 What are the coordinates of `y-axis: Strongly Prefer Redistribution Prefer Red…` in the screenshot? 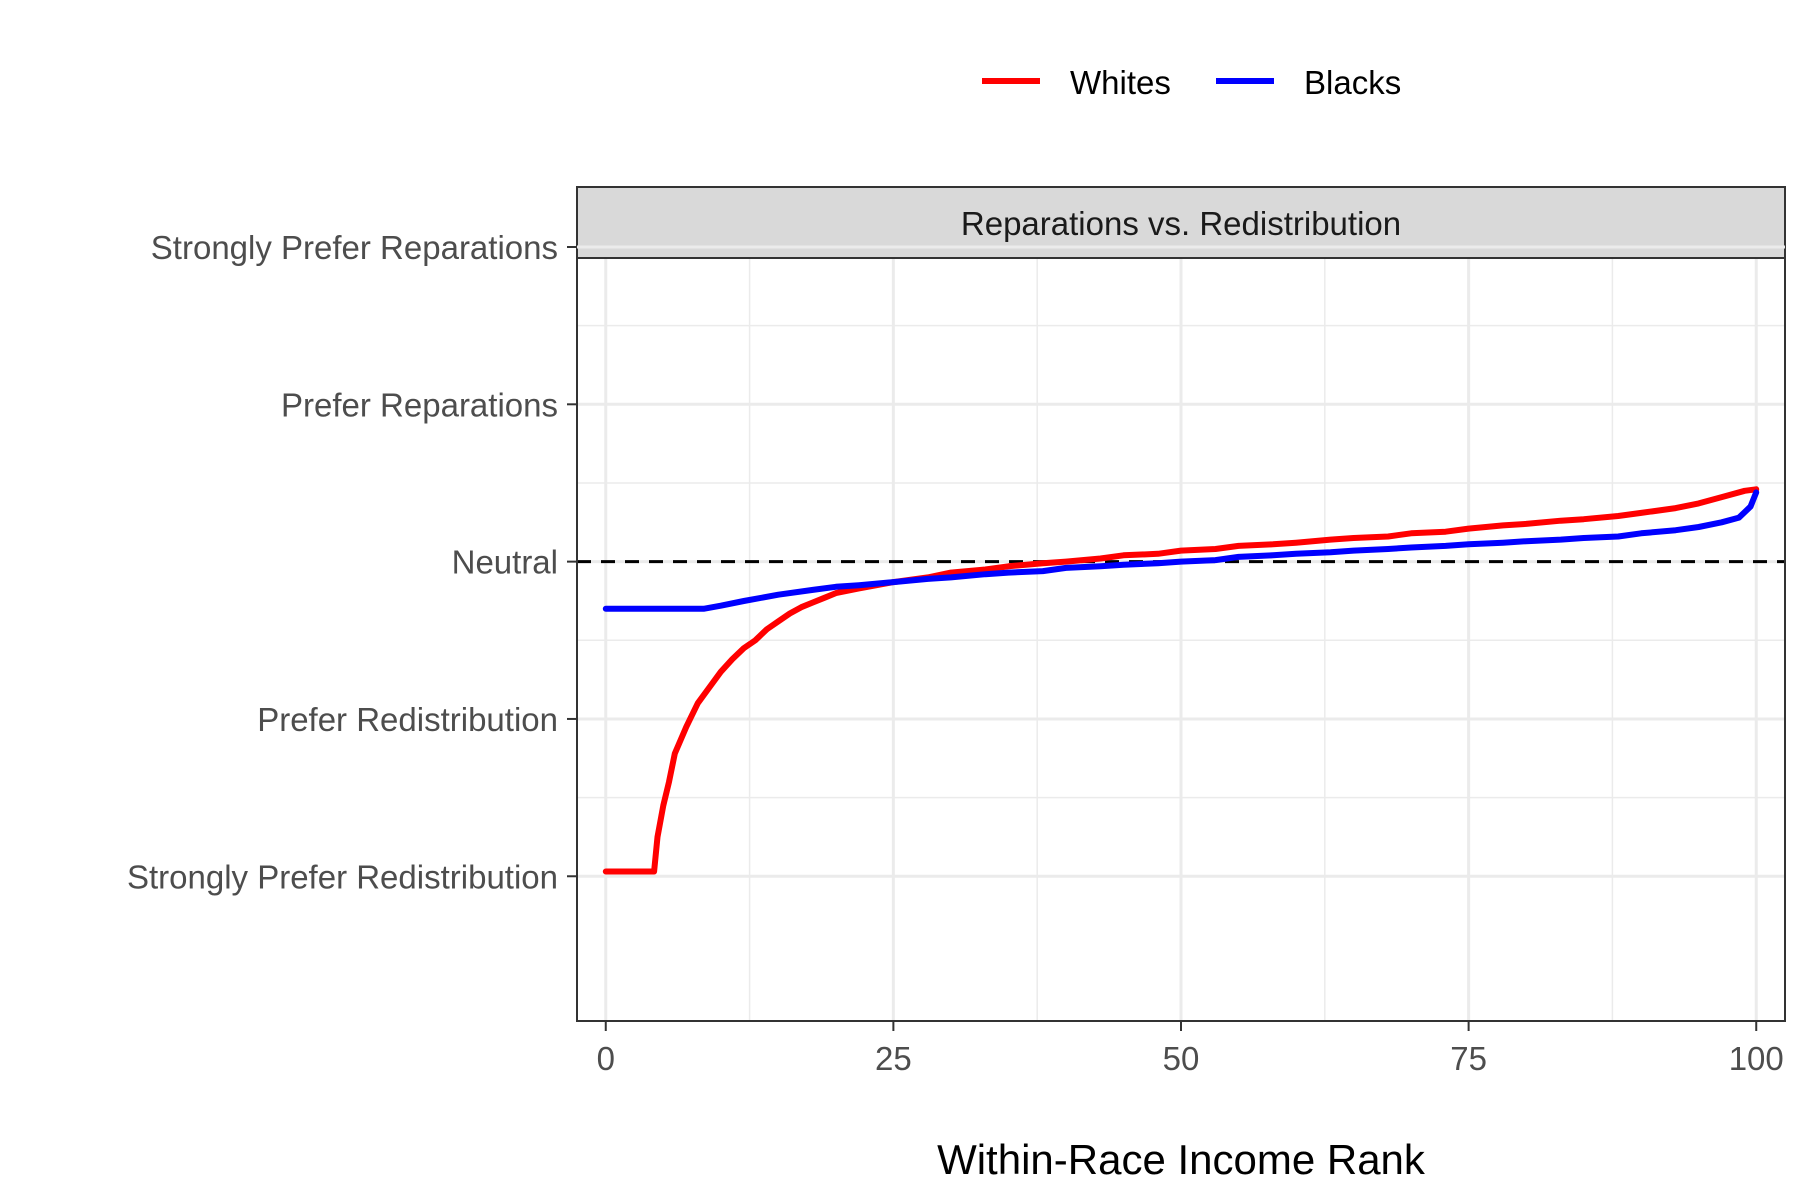 It's located at (352, 562).